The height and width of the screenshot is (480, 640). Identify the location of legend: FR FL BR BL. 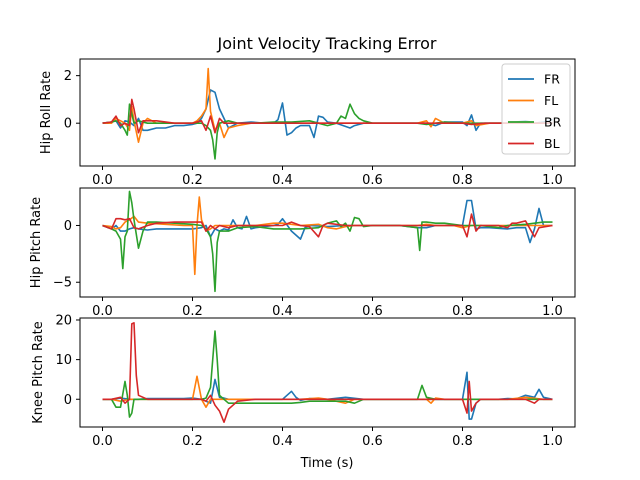
(536, 109).